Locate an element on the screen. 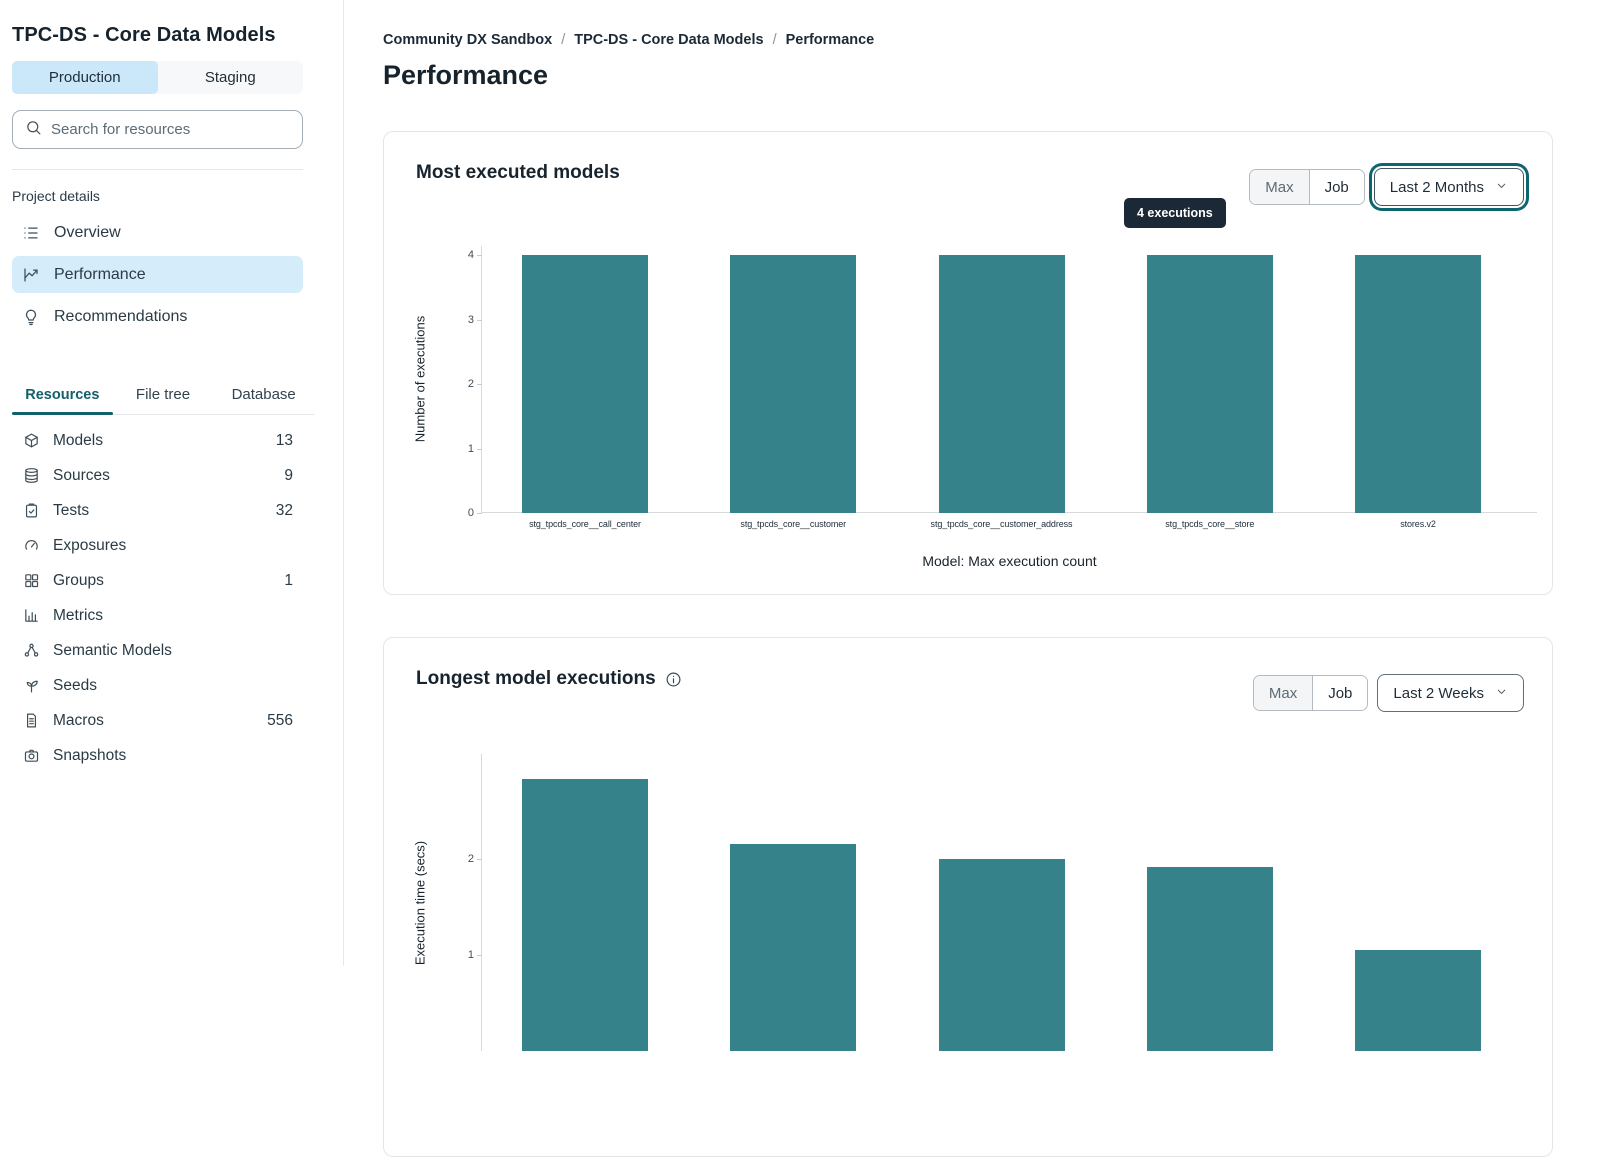 This screenshot has width=1621, height=1157. resource-list: Models 13 Sources 9 Tests 32 Exposures is located at coordinates (157, 598).